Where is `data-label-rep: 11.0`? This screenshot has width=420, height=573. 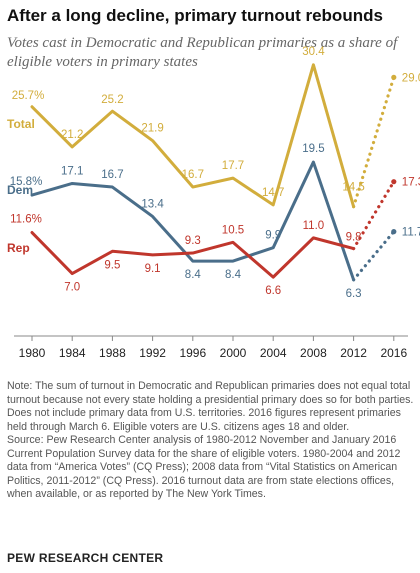
data-label-rep: 11.0 is located at coordinates (314, 226).